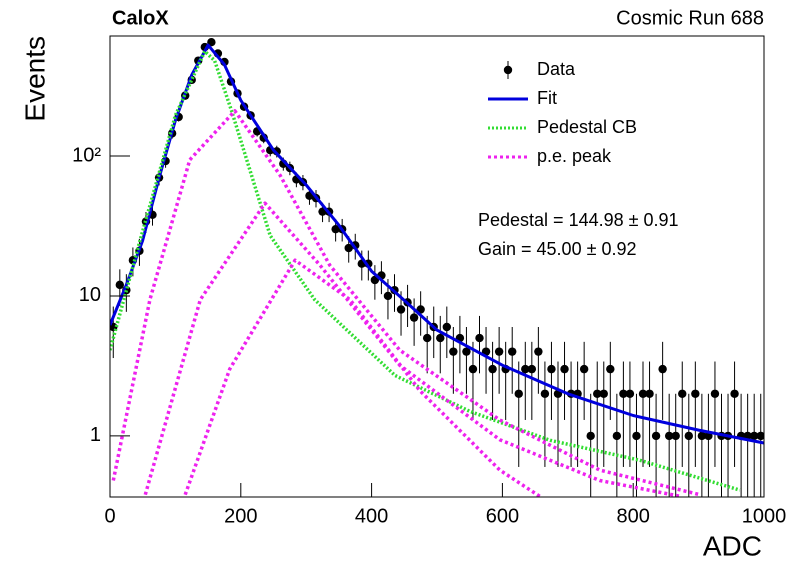 The width and height of the screenshot is (796, 577). Describe the element at coordinates (587, 127) in the screenshot. I see `legend-label: Pedestal CB` at that location.